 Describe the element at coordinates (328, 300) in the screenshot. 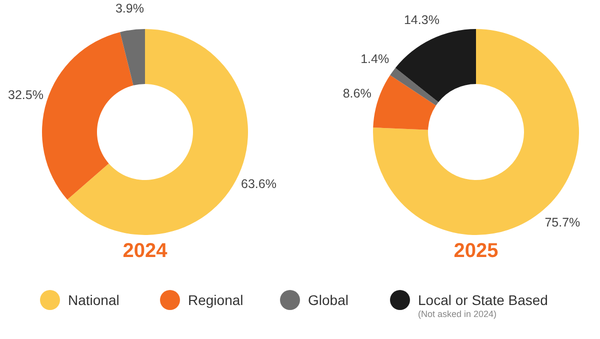

I see `legend-label: Global` at that location.